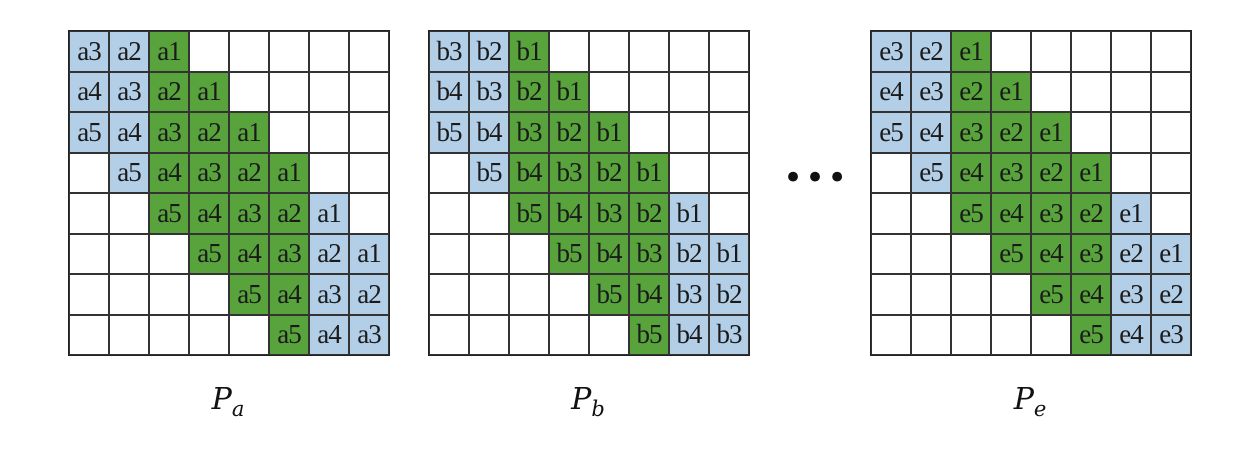 The image size is (1244, 456). I want to click on matrix-cell: b1, so click(569, 91).